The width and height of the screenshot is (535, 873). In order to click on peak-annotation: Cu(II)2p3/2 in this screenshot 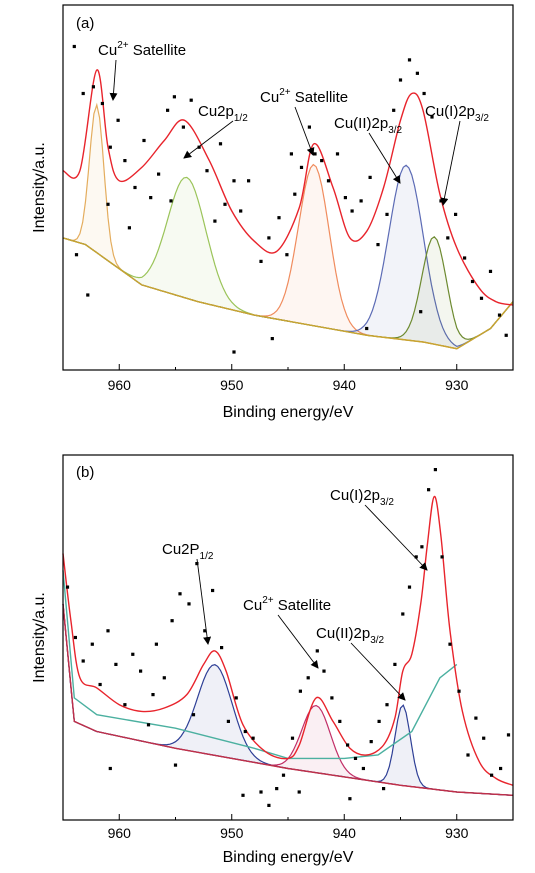, I will do `click(350, 635)`.